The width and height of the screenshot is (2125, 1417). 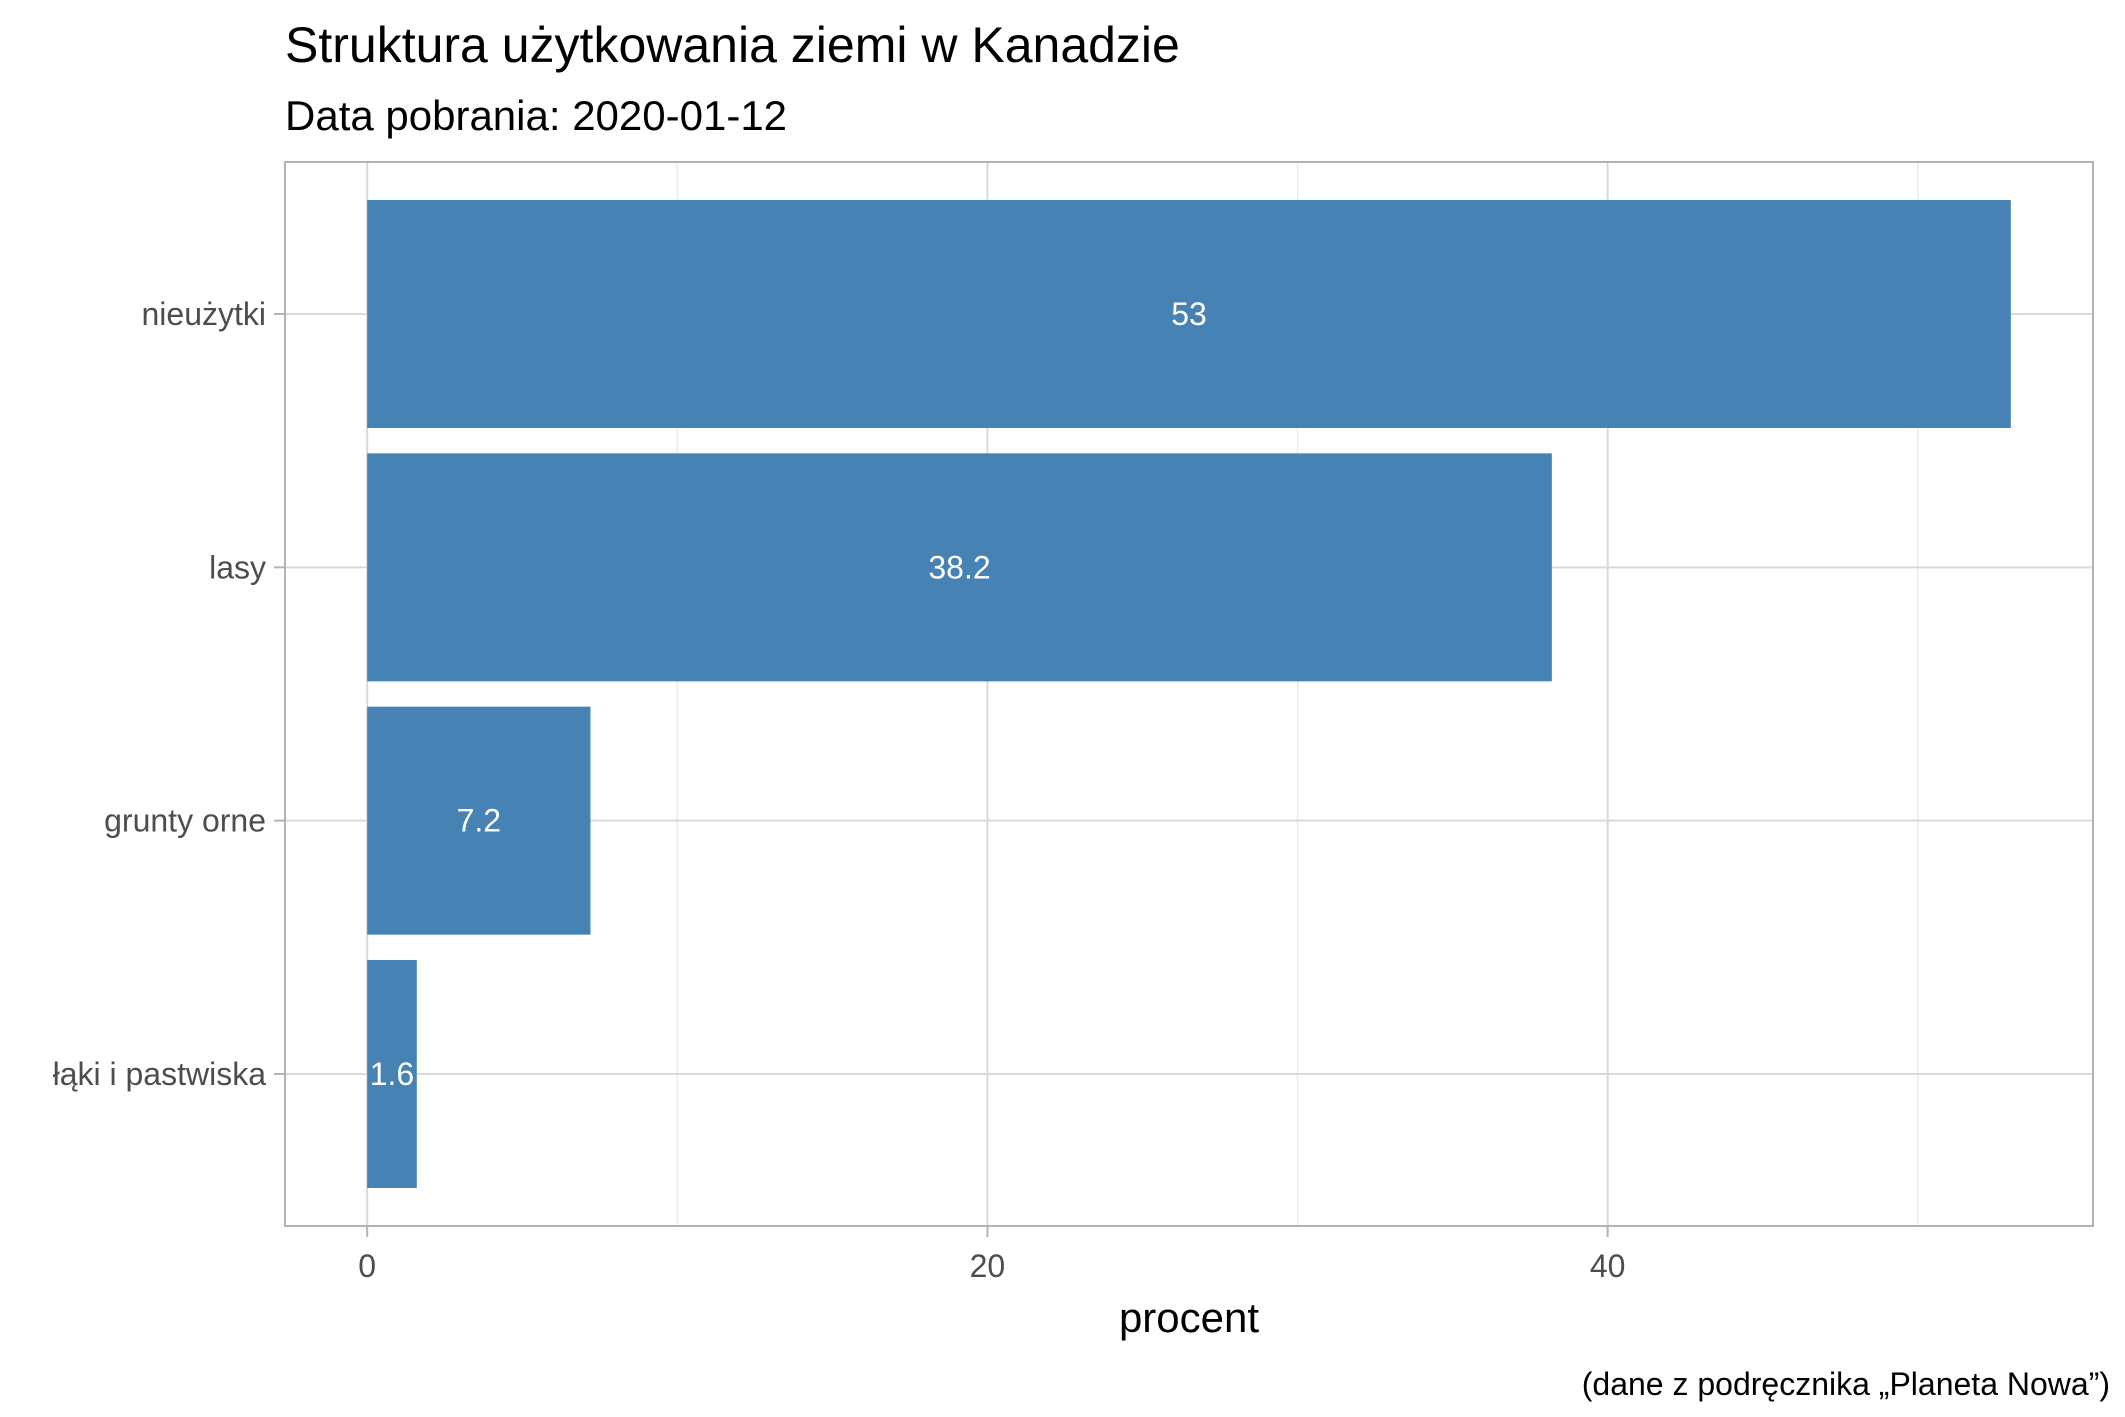 What do you see at coordinates (1608, 1266) in the screenshot?
I see `x-tick-label: 40` at bounding box center [1608, 1266].